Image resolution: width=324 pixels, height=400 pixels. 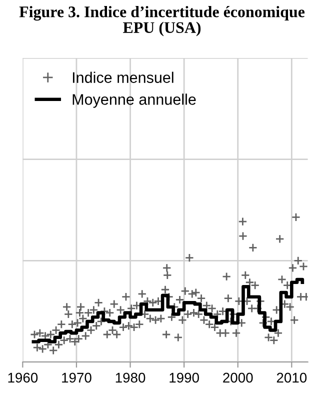 I want to click on x-tick-label: 1990, so click(x=184, y=377).